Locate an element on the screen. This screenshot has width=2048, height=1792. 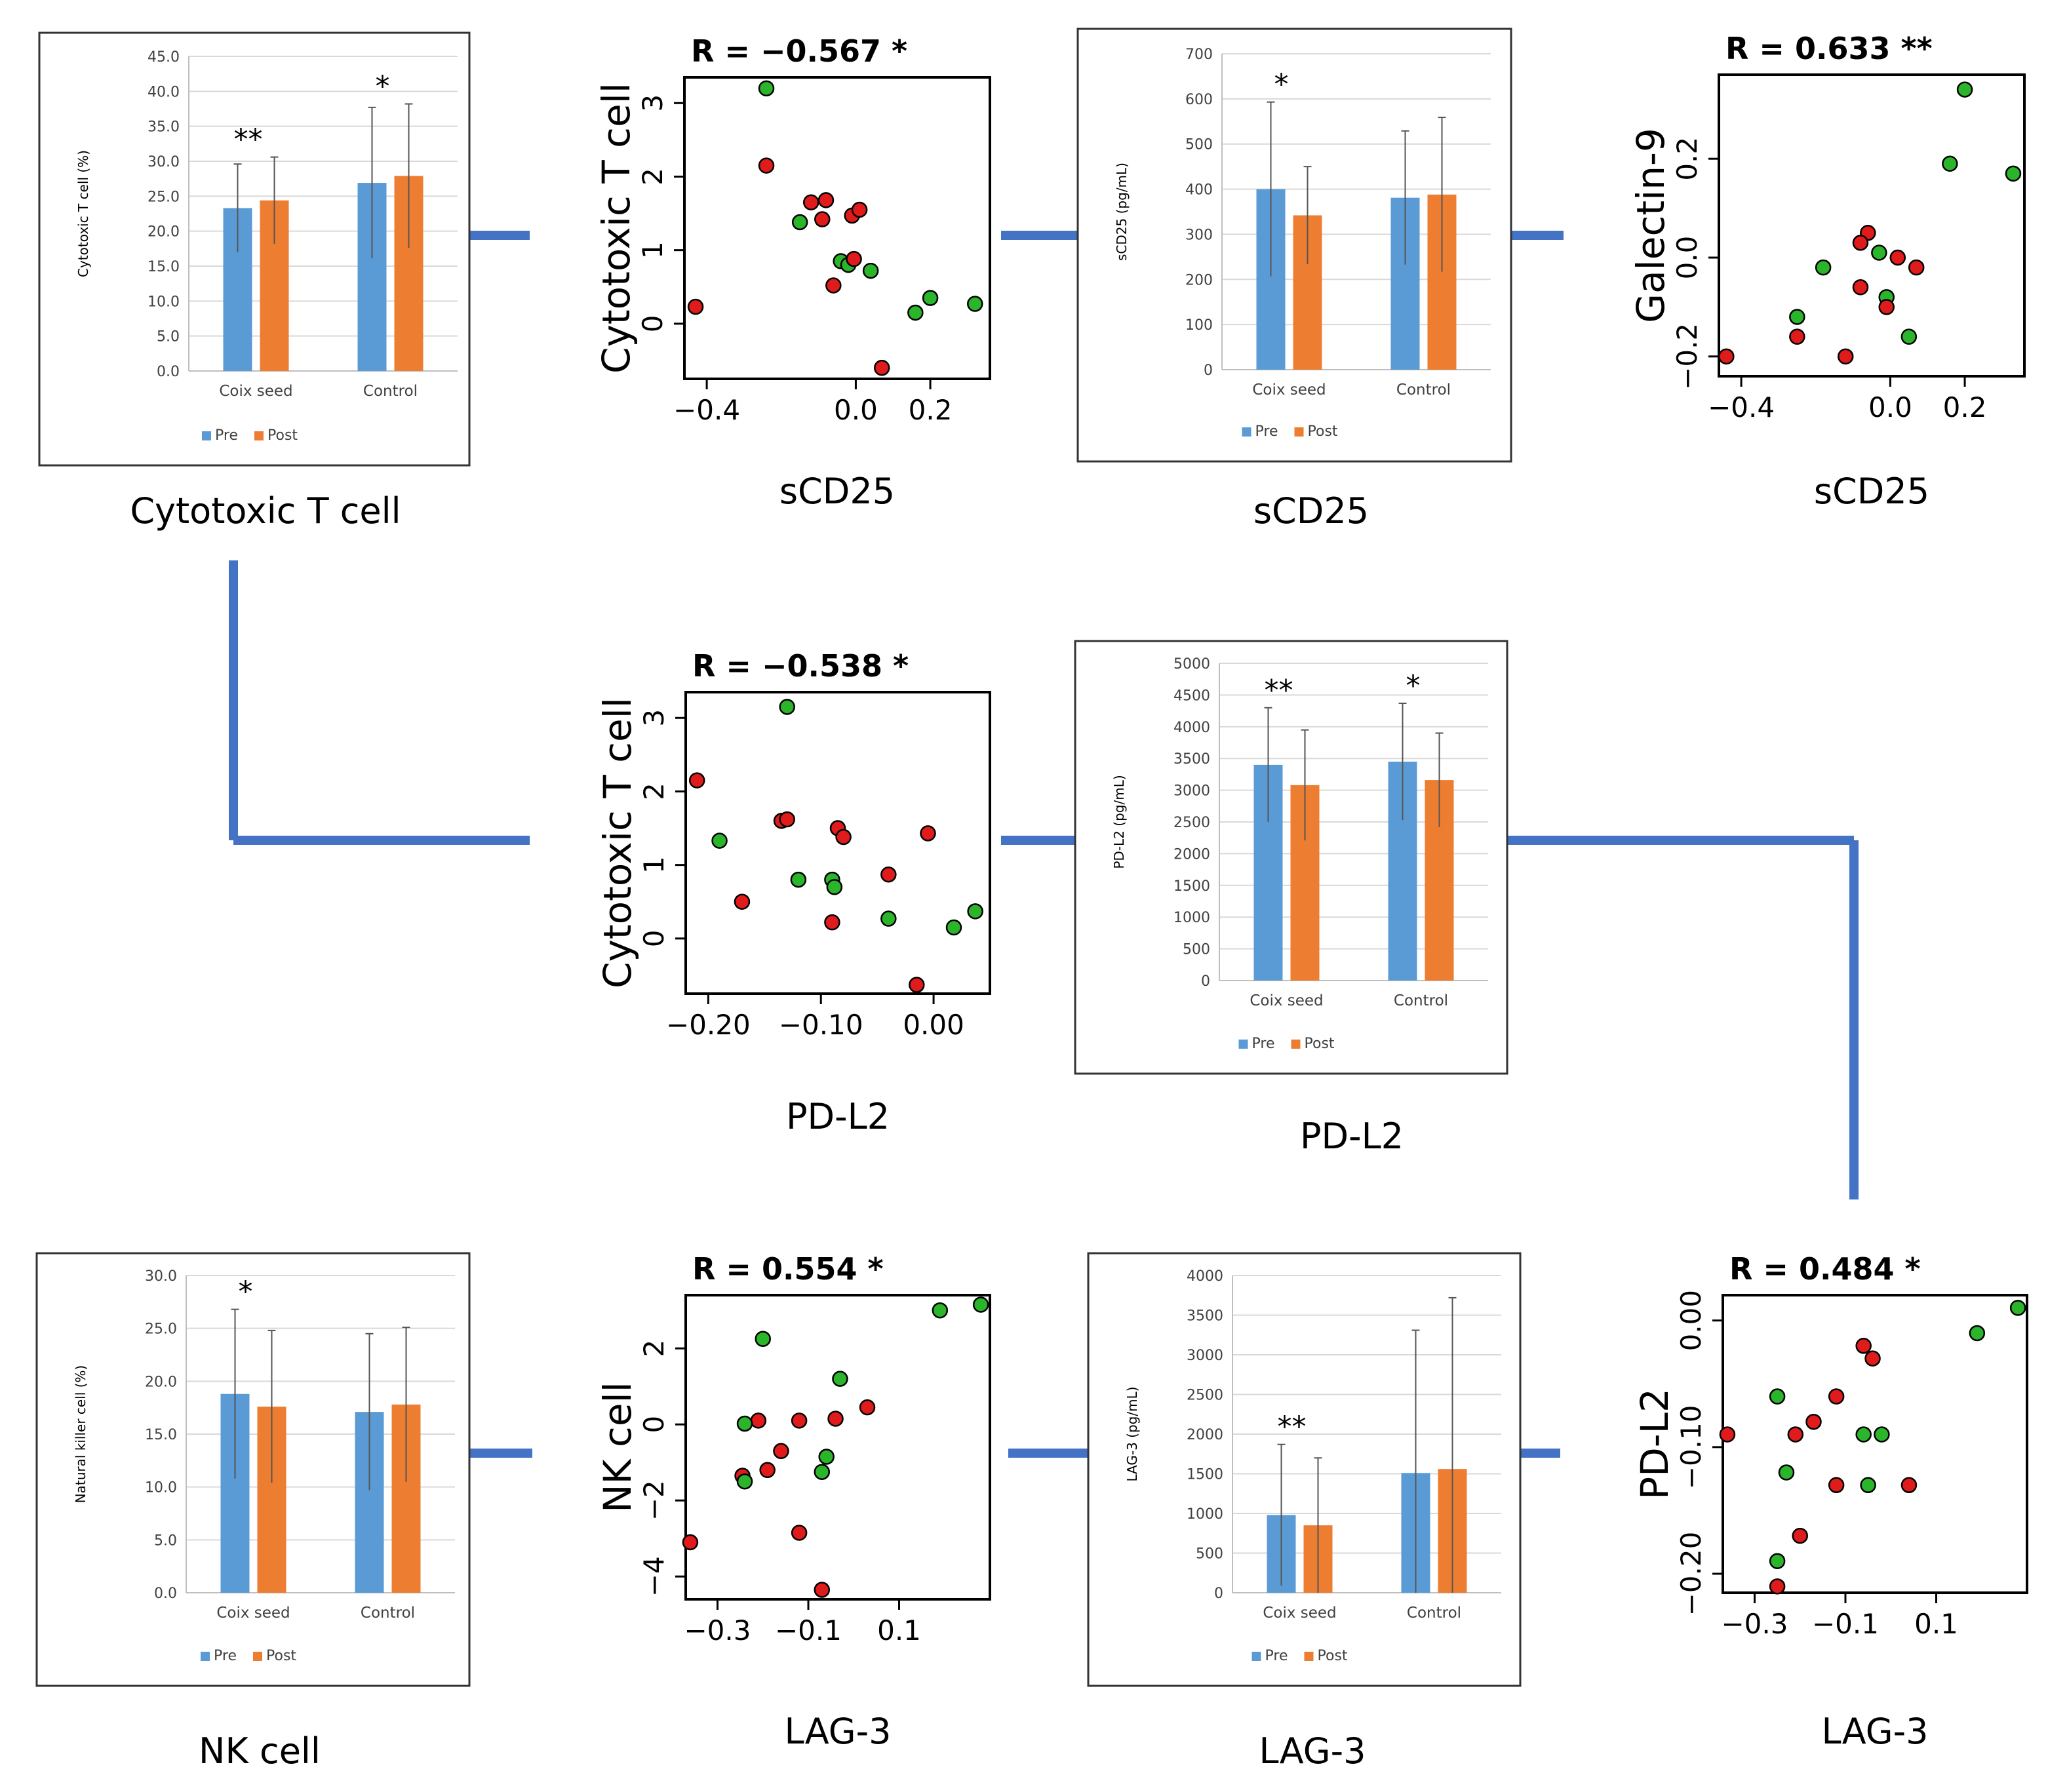
y-axis-label: sCD25 (pg/mL) is located at coordinates (1122, 212).